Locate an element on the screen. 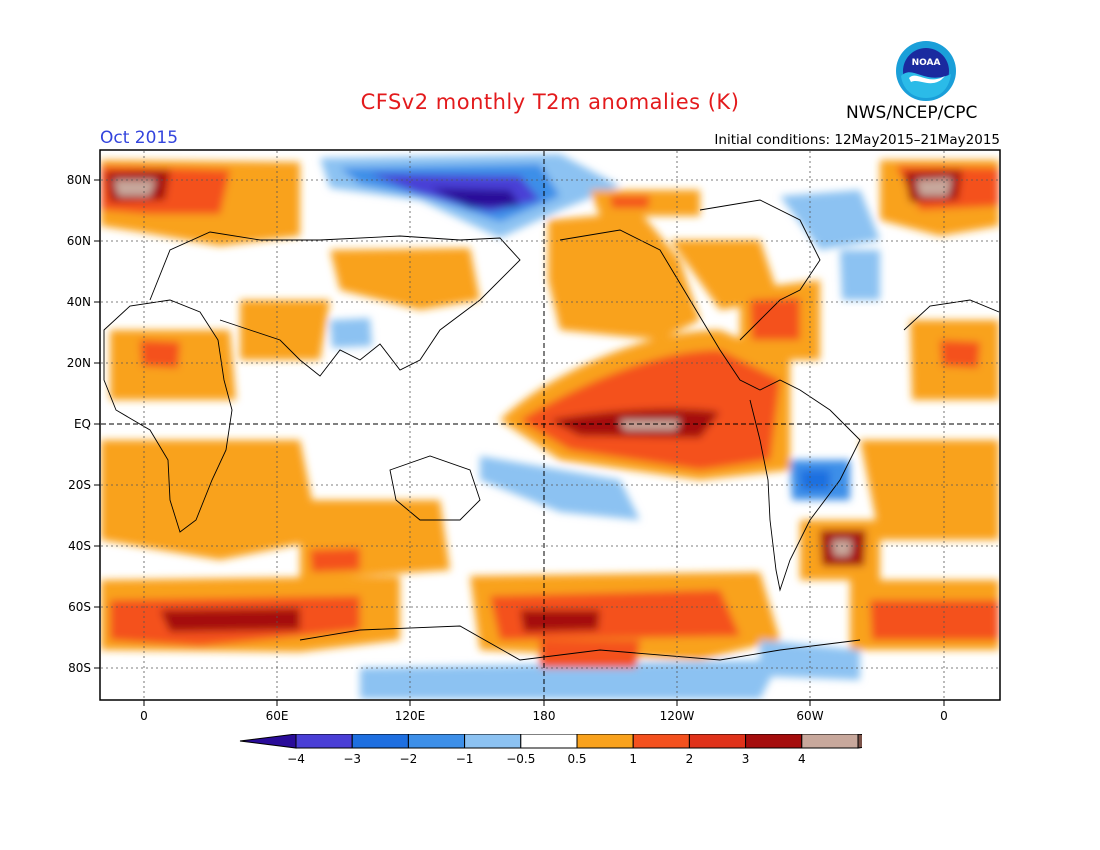 The width and height of the screenshot is (1100, 850). valid-month-label: Oct 2015 is located at coordinates (139, 138).